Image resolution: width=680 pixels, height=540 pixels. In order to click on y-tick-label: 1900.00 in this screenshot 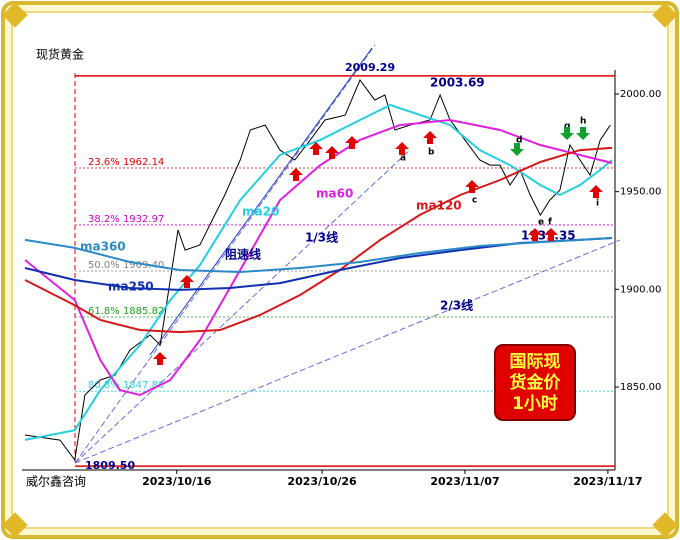, I will do `click(640, 289)`.